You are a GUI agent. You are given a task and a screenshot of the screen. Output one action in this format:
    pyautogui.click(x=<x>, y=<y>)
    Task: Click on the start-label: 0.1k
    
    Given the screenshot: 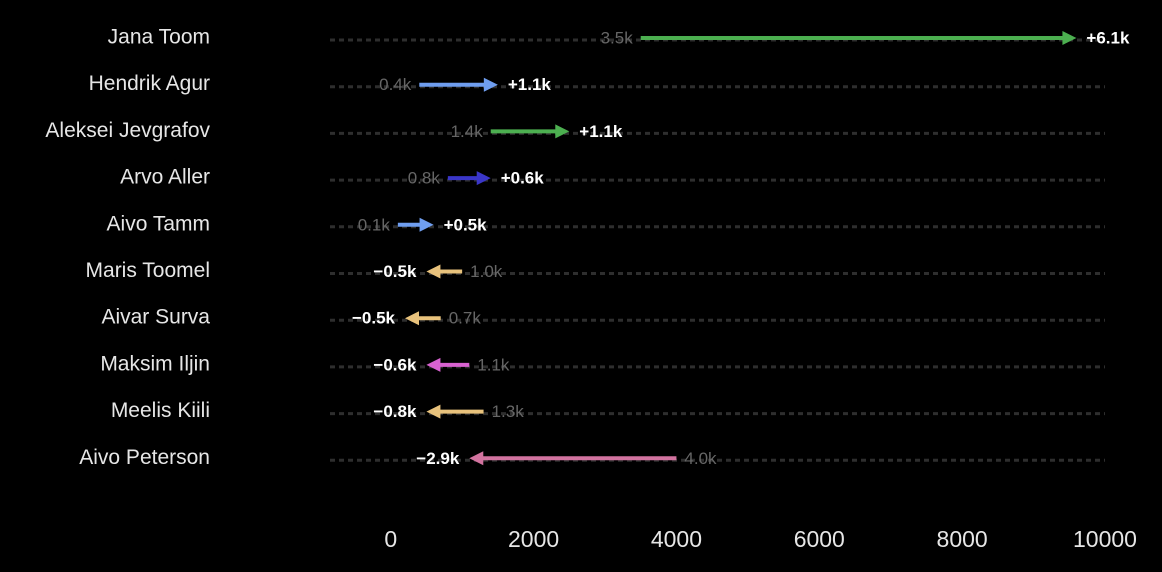 What is the action you would take?
    pyautogui.click(x=374, y=224)
    